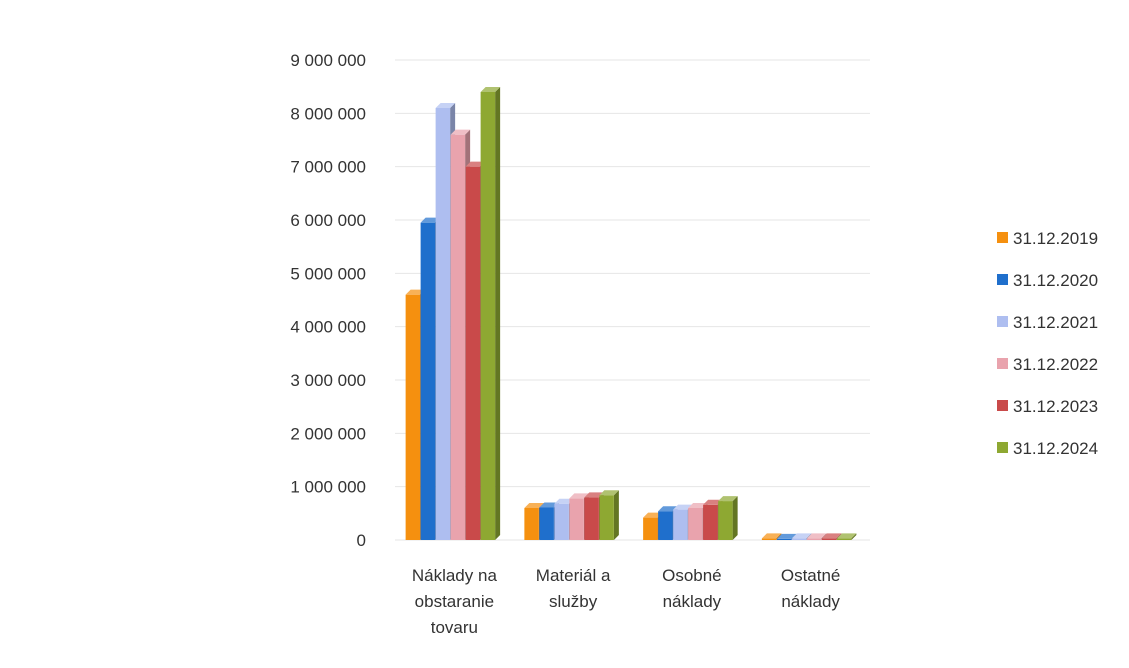 The height and width of the screenshot is (668, 1129). I want to click on y-tick-label: 7 000 000, so click(328, 167).